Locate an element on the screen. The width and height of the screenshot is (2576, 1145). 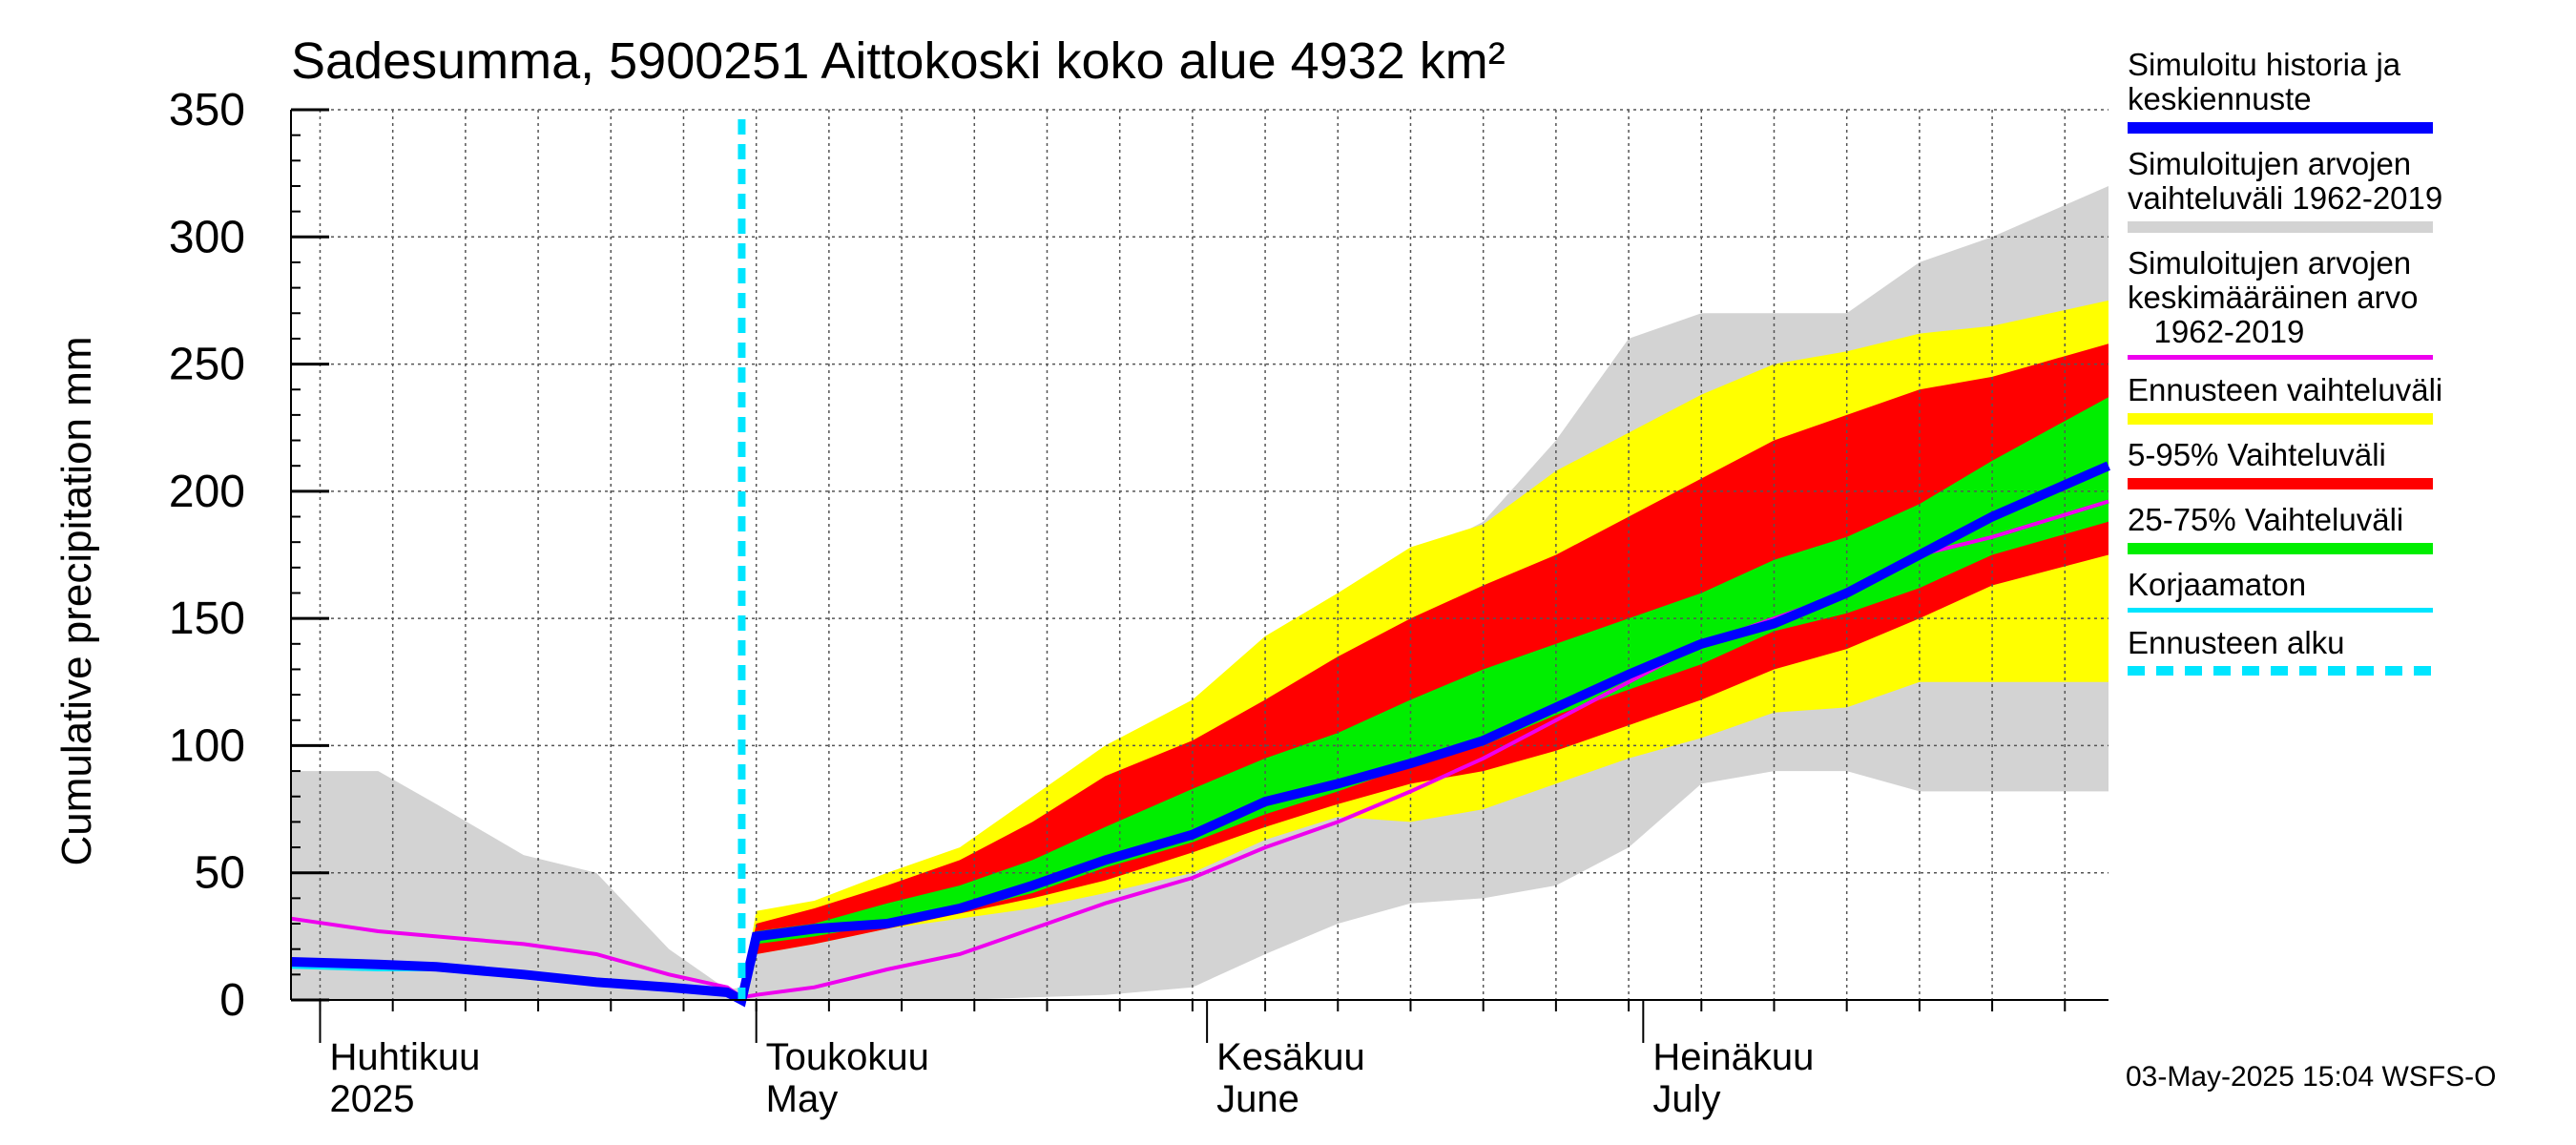
y-tick-label: 0 is located at coordinates (232, 1000).